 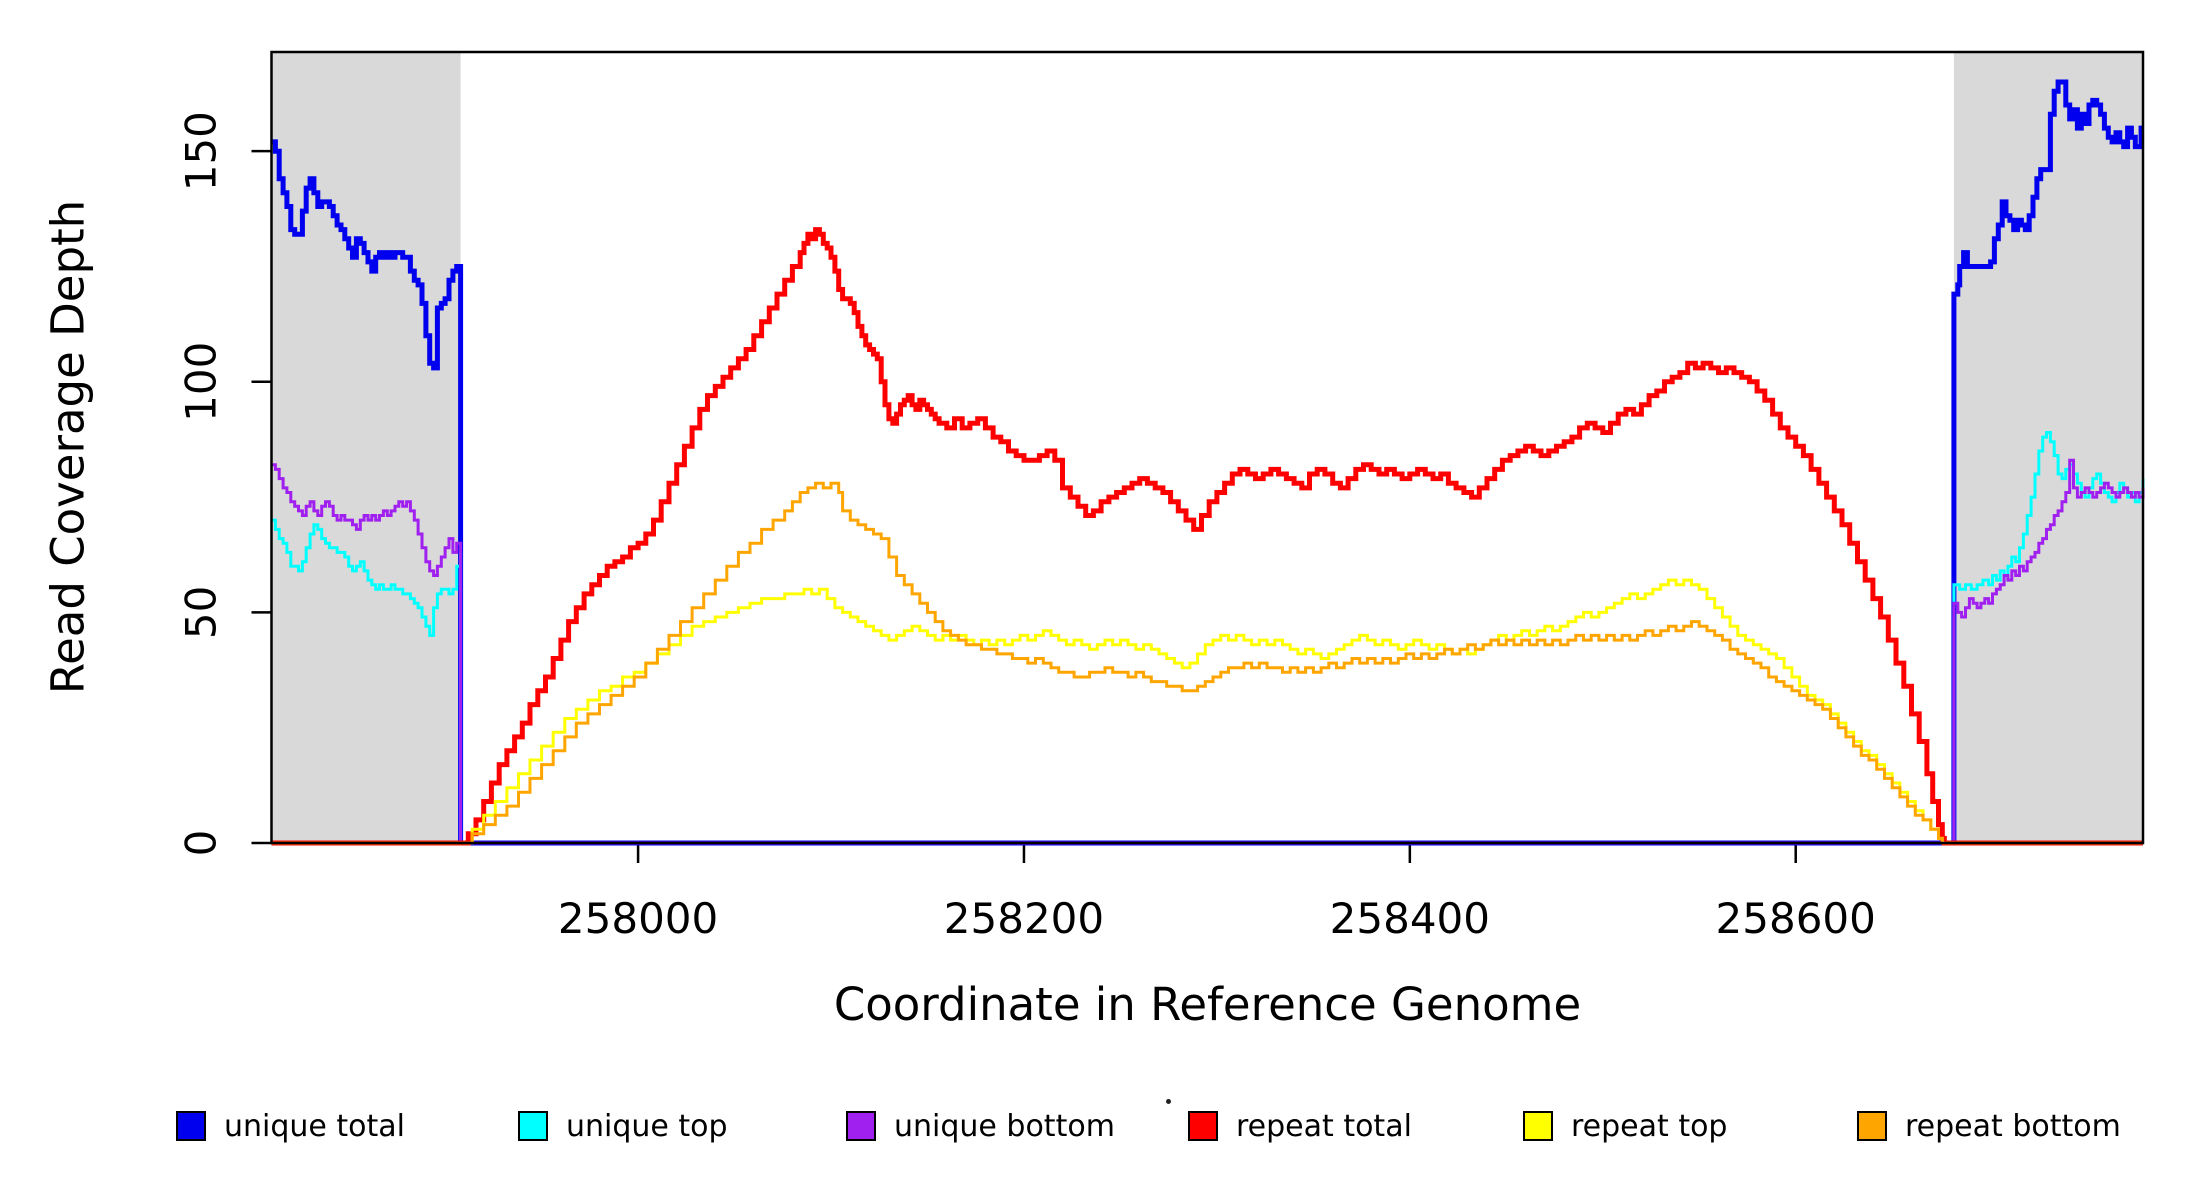 What do you see at coordinates (1538, 1126) in the screenshot?
I see `legend-swatch-repeat-top` at bounding box center [1538, 1126].